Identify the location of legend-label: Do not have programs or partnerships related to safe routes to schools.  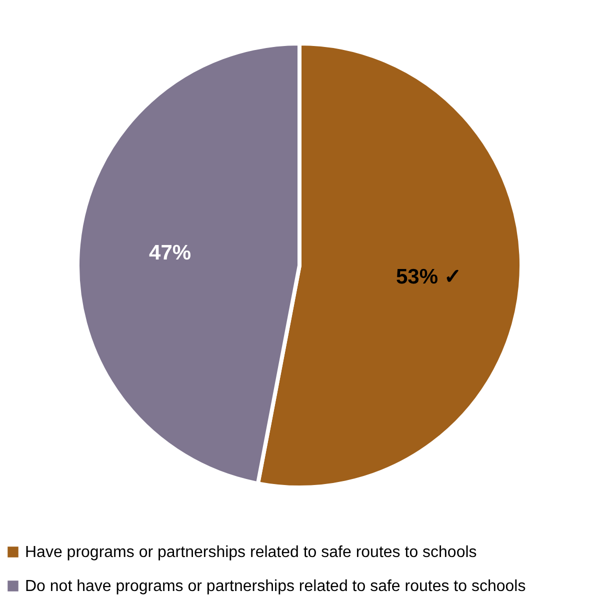
(275, 586).